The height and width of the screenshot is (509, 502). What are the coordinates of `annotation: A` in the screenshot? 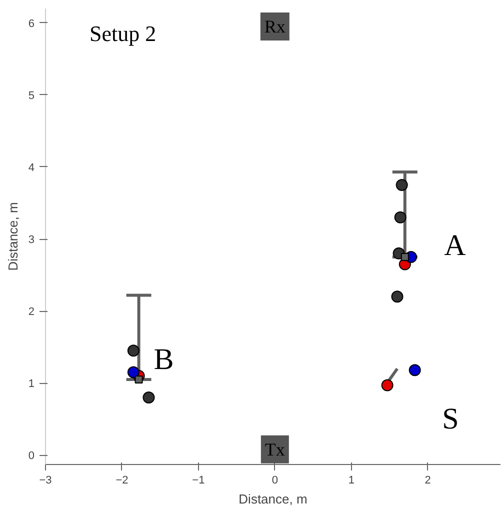 It's located at (455, 245).